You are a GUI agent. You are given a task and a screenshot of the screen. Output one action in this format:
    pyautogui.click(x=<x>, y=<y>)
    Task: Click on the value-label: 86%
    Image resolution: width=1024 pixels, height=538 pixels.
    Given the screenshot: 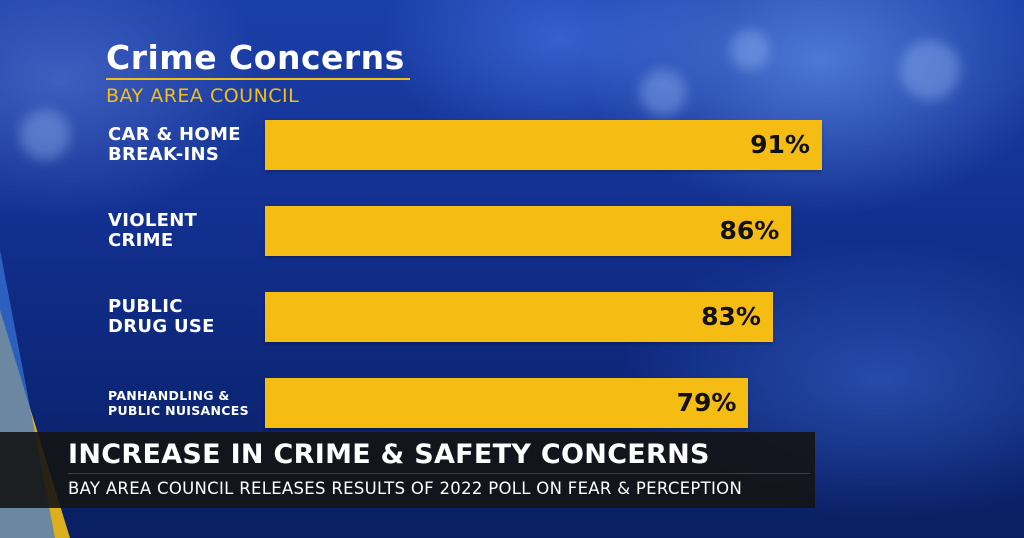 What is the action you would take?
    pyautogui.click(x=749, y=230)
    